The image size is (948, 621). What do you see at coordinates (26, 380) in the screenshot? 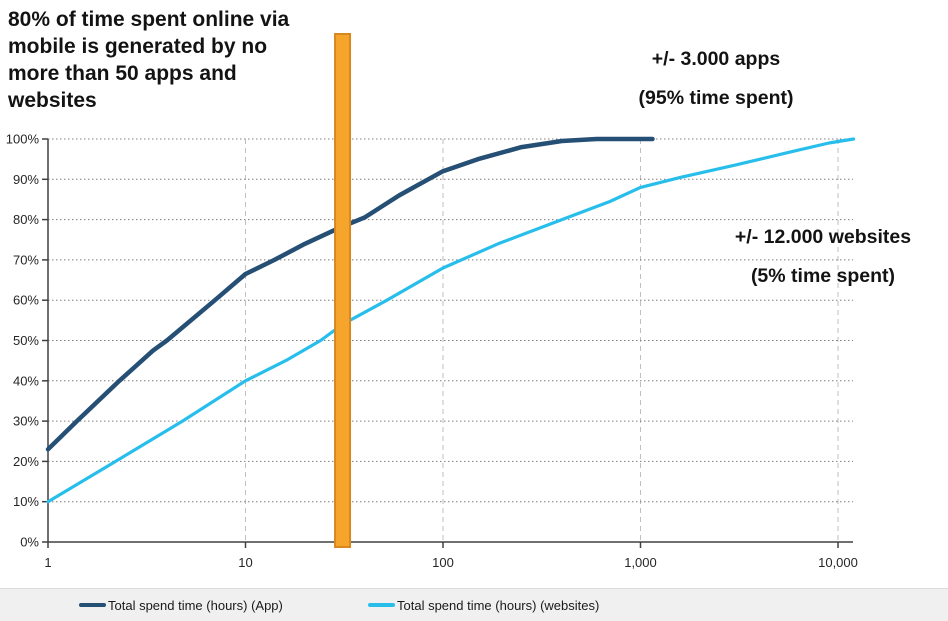
I see `y-tick-label: 40%` at bounding box center [26, 380].